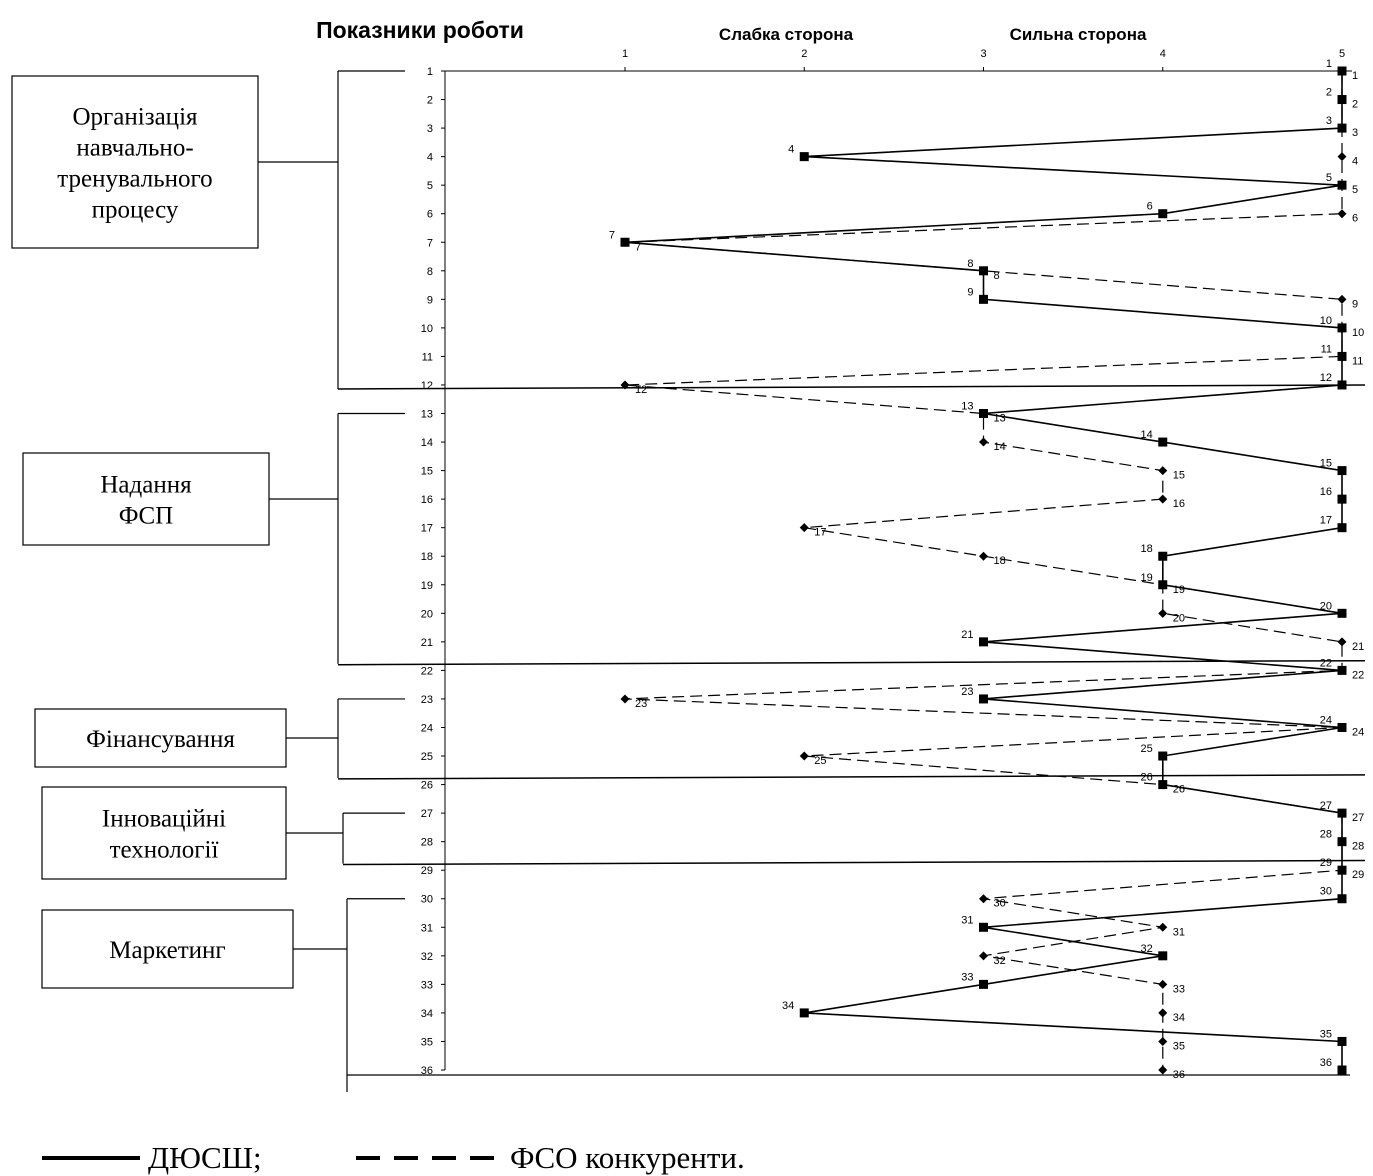 The image size is (1373, 1176). I want to click on y-tick-label: 25, so click(427, 757).